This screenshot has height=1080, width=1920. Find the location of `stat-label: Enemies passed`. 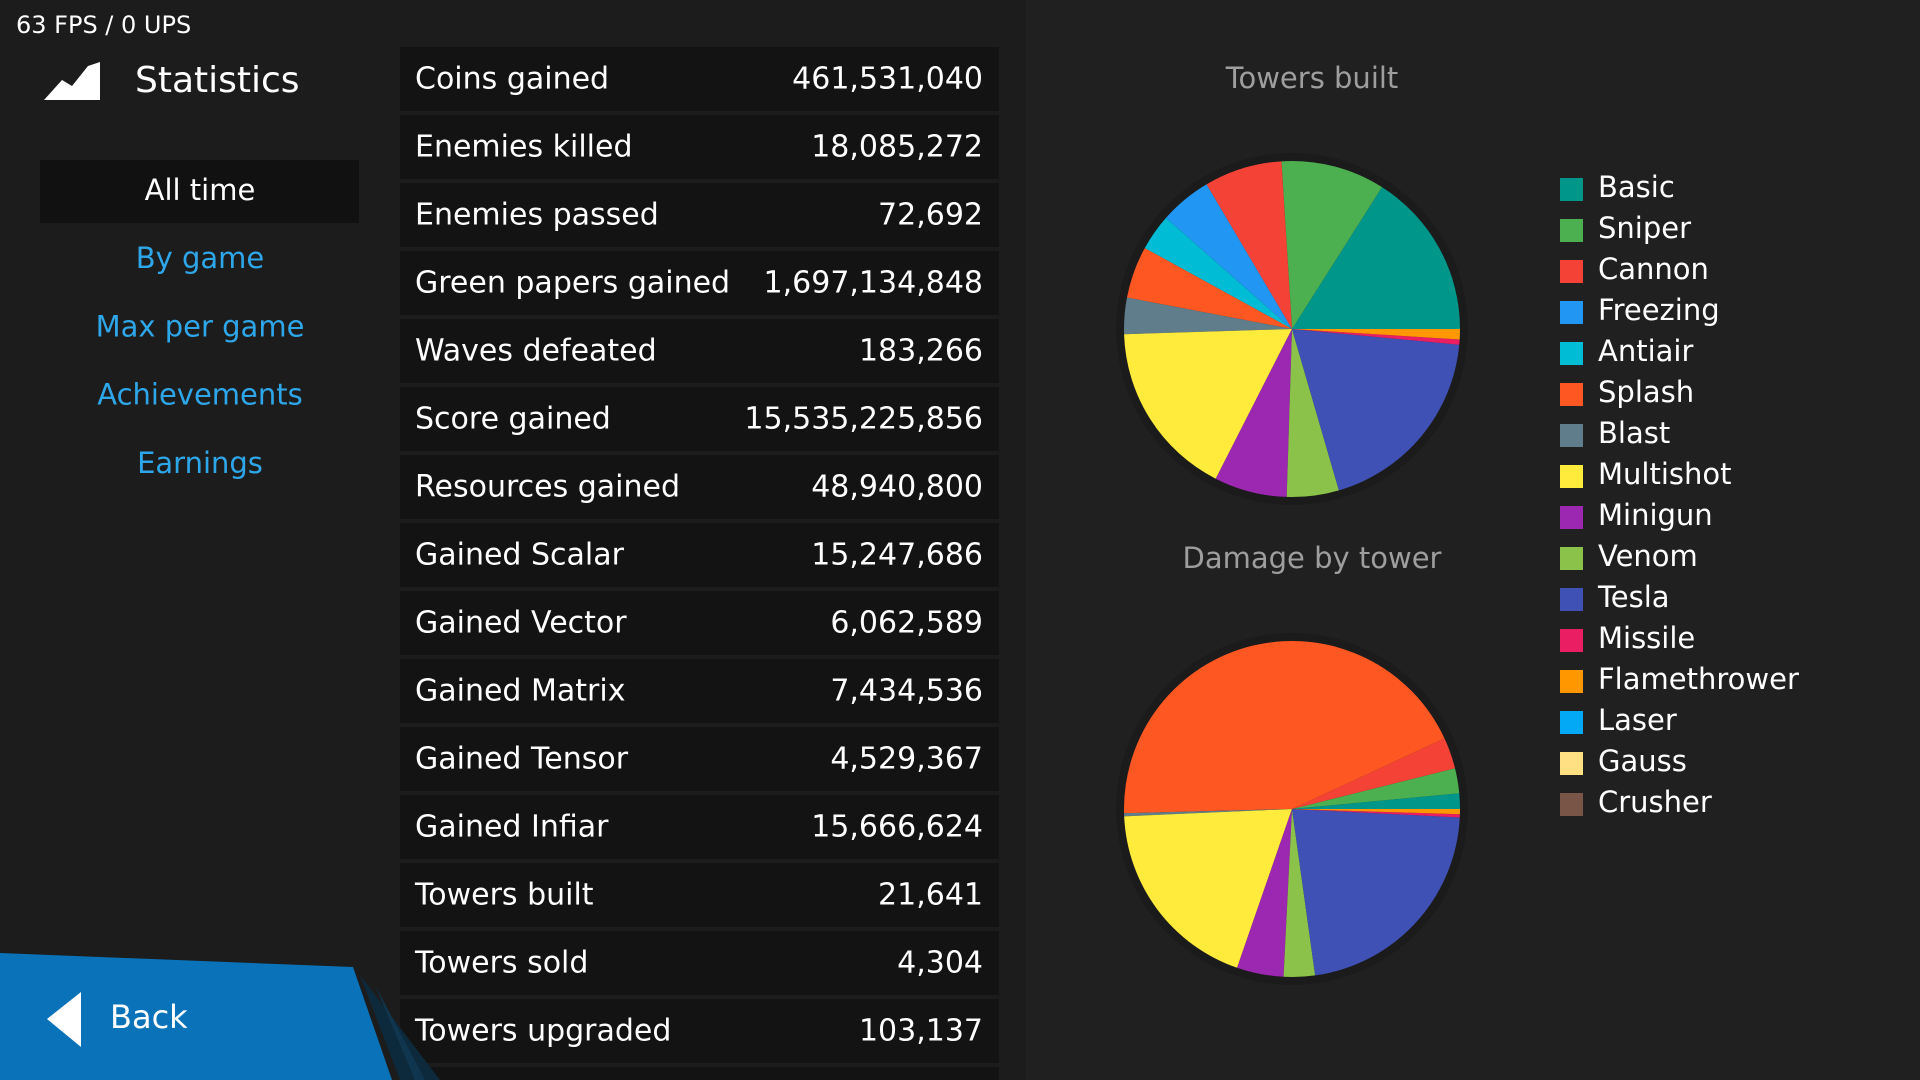

stat-label: Enemies passed is located at coordinates (537, 215).